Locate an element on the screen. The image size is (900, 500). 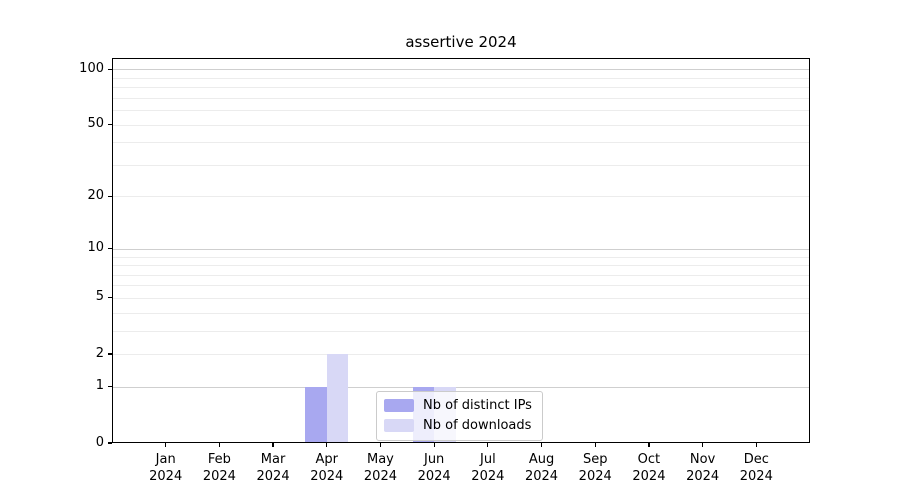
x-tick-month: Nov is located at coordinates (702, 459).